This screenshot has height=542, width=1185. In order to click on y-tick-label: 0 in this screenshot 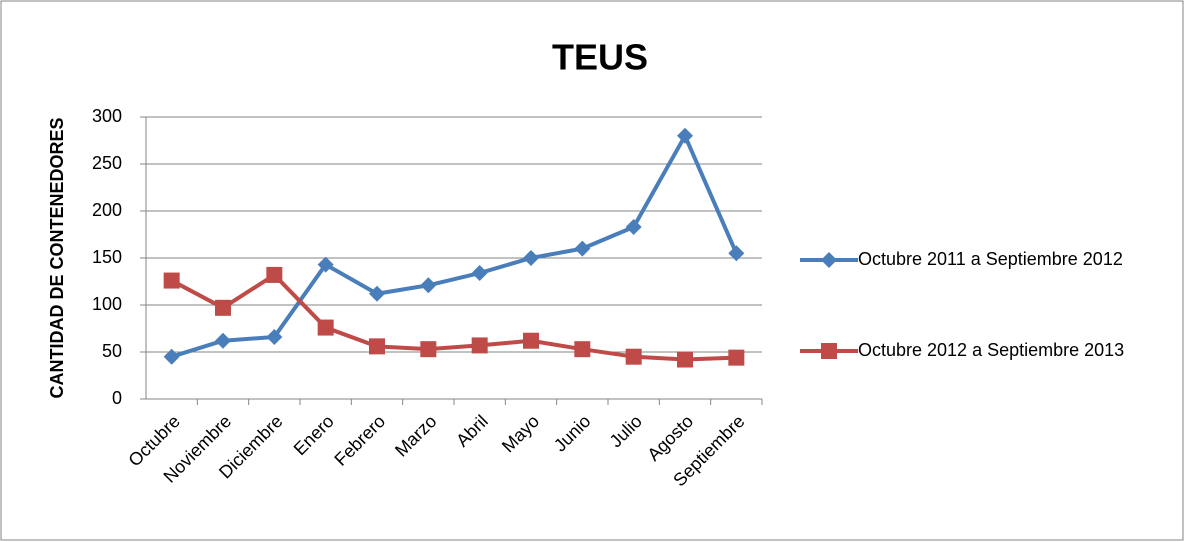, I will do `click(117, 398)`.